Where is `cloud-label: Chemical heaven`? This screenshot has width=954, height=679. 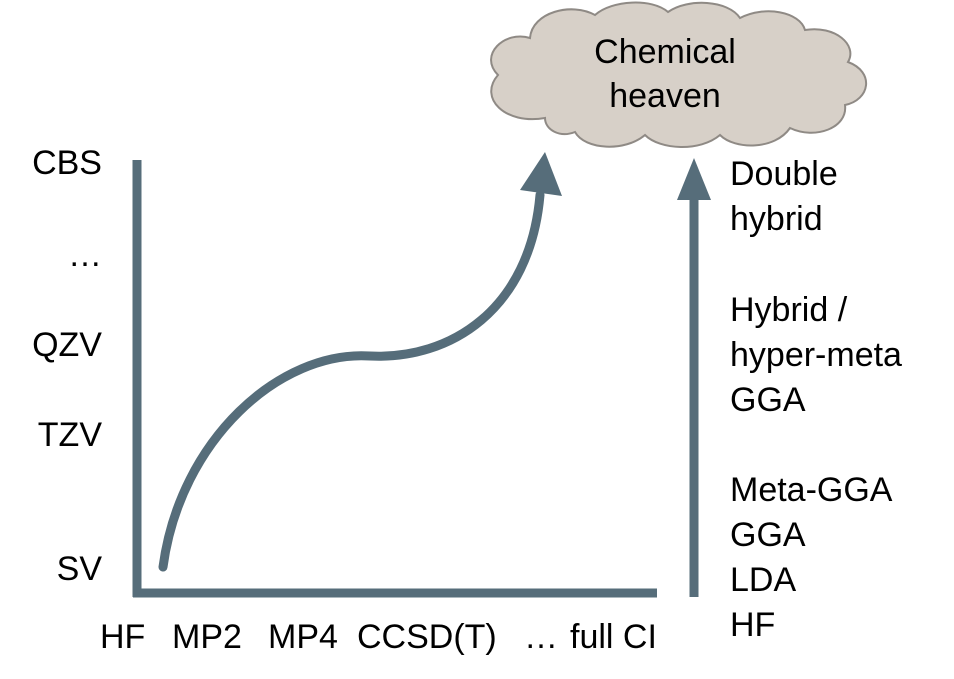 cloud-label: Chemical heaven is located at coordinates (665, 74).